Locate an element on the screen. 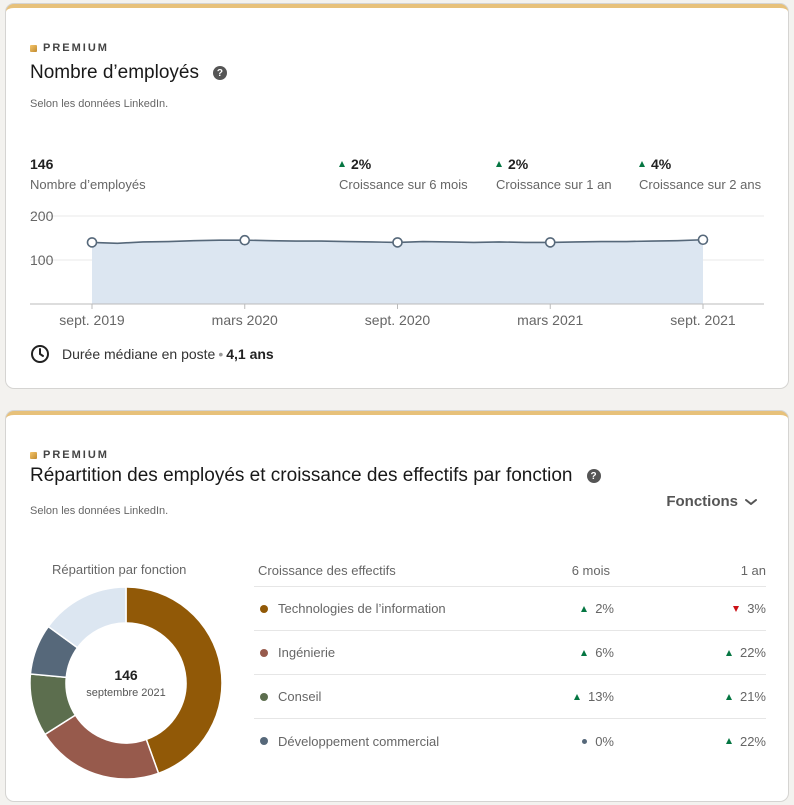 The width and height of the screenshot is (794, 805). headcount-title-text: Nombre d’employés is located at coordinates (114, 72).